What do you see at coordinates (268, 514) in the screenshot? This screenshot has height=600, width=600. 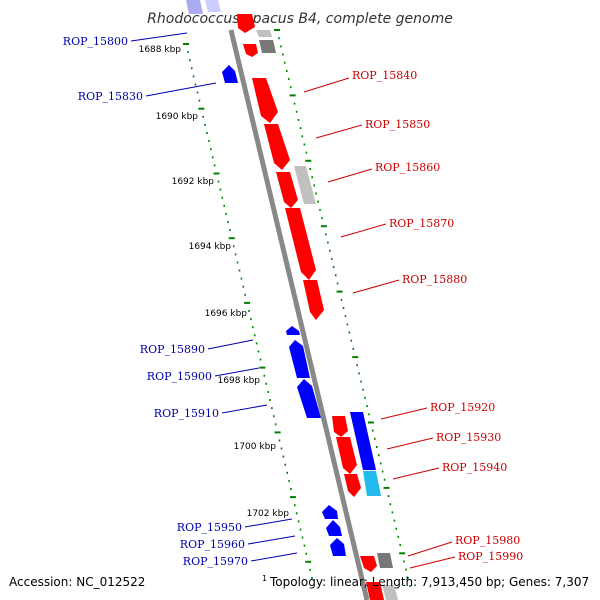 I see `scale-label-1702: 1702 kbp` at bounding box center [268, 514].